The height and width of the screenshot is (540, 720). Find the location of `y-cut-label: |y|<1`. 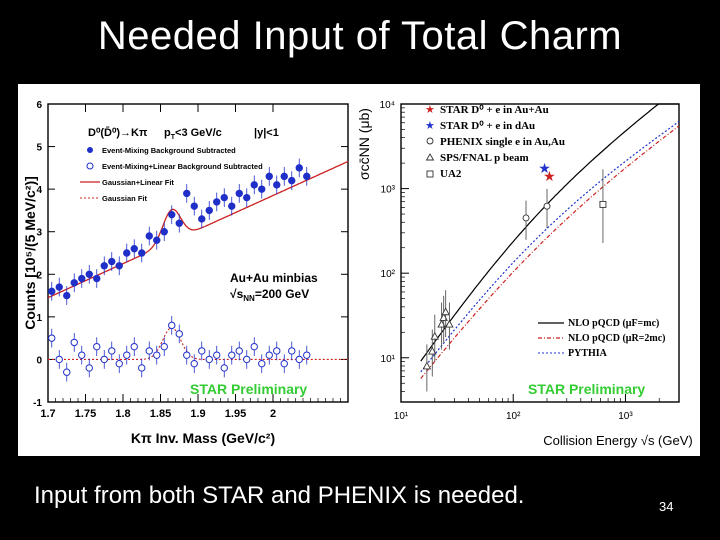

y-cut-label: |y|<1 is located at coordinates (266, 133).